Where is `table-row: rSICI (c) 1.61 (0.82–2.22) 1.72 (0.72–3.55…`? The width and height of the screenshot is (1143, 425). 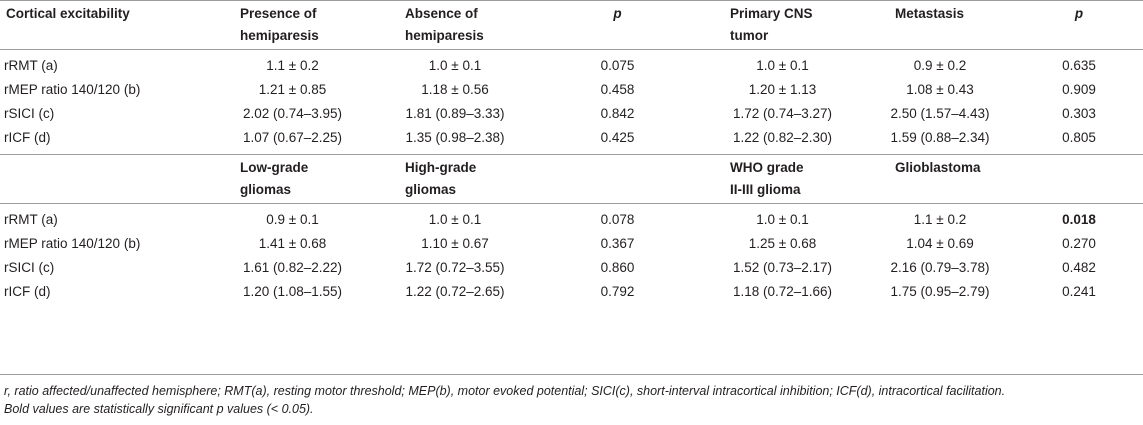 table-row: rSICI (c) 1.61 (0.82–2.22) 1.72 (0.72–3.55… is located at coordinates (571, 268).